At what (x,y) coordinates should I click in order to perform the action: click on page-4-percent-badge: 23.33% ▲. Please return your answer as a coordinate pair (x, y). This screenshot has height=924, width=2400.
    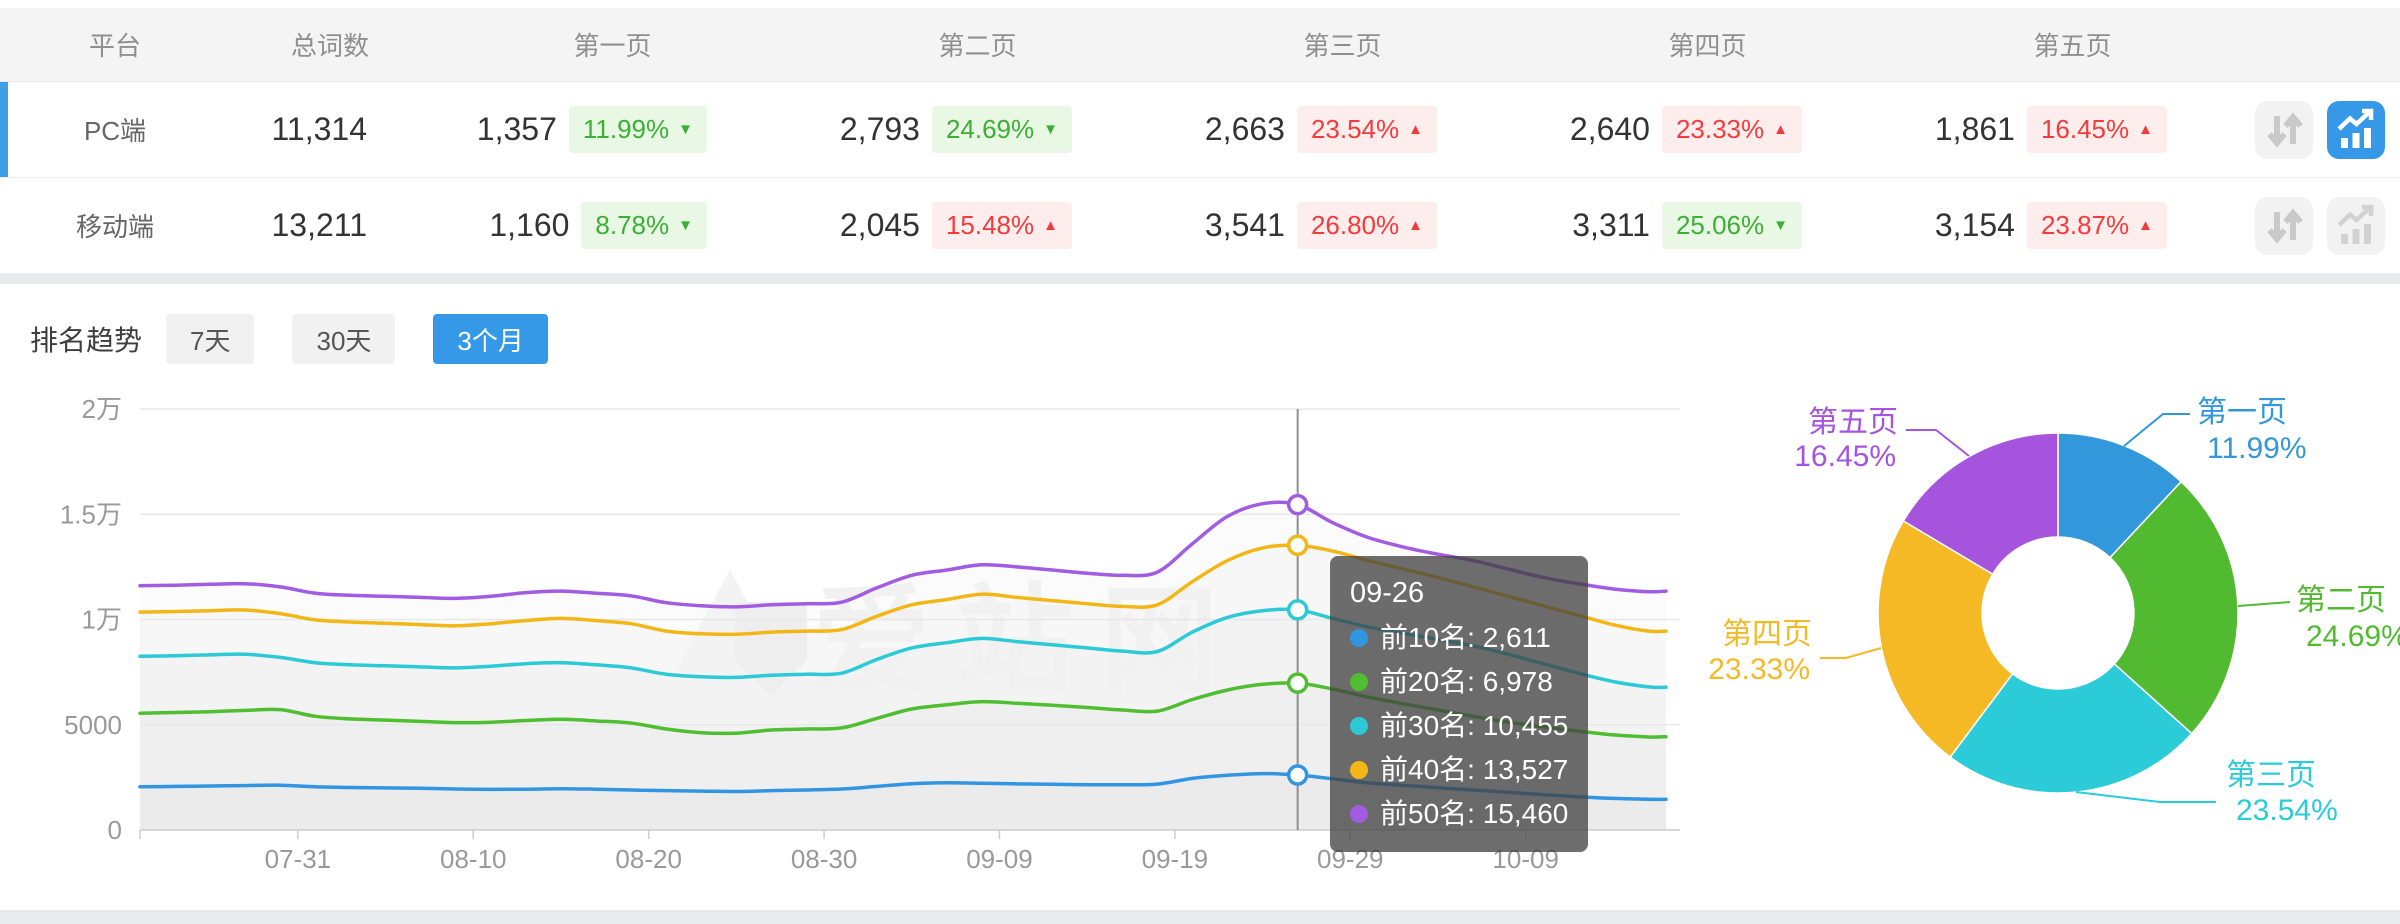
    Looking at the image, I should click on (1731, 129).